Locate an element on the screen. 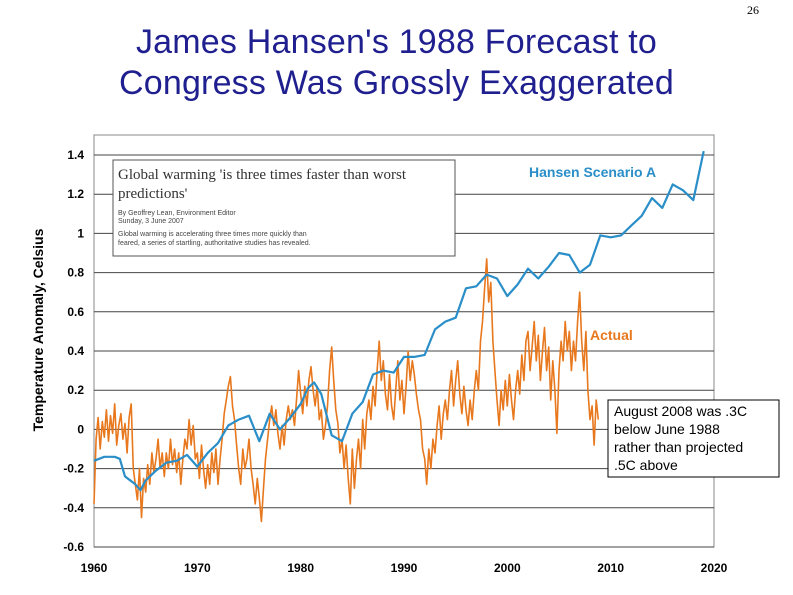 This screenshot has width=793, height=595. page-number: 26 is located at coordinates (753, 10).